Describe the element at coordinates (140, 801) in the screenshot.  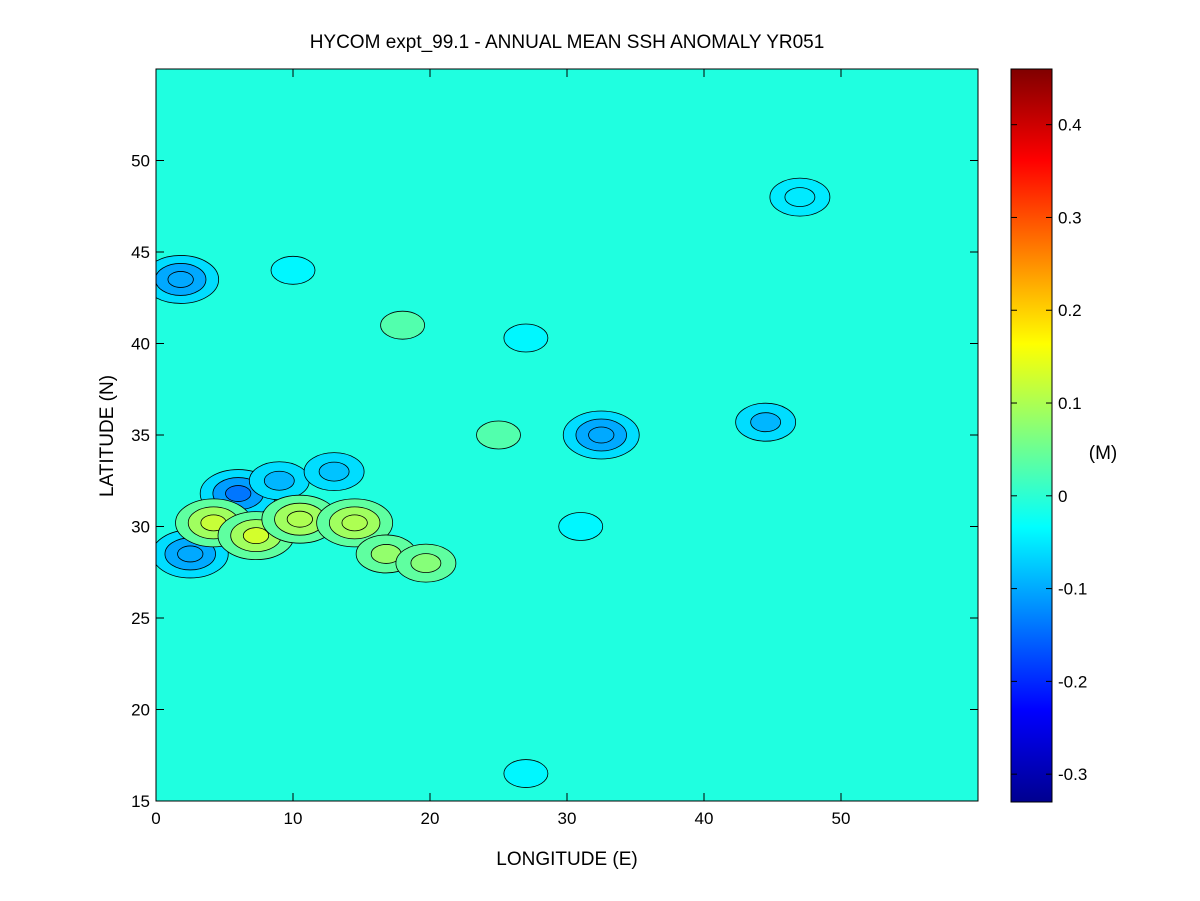
I see `y-tick-label: 15` at that location.